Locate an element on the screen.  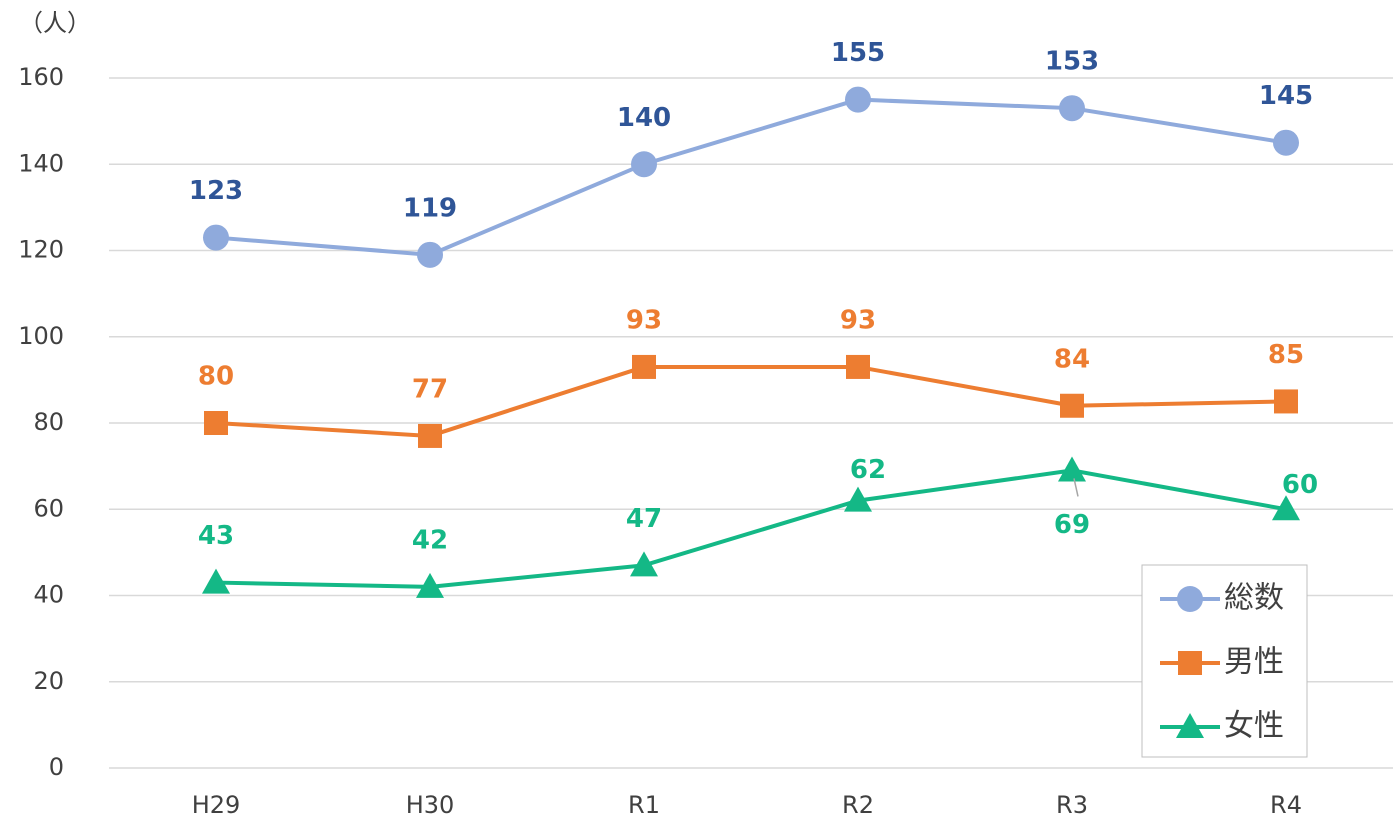
data-label: 42 is located at coordinates (430, 540).